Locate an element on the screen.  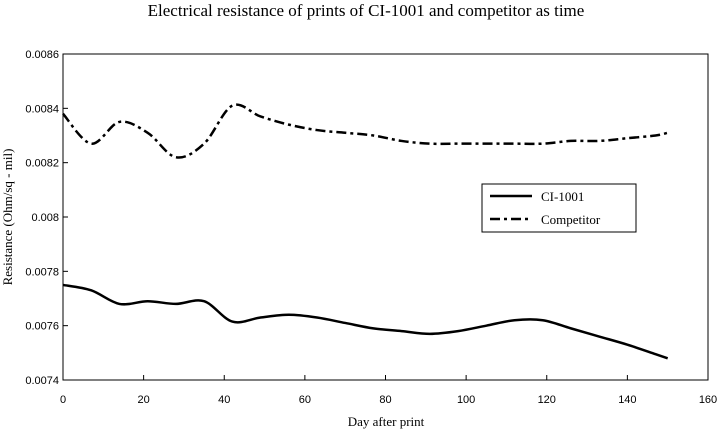
x-tick-label: 40 is located at coordinates (224, 400).